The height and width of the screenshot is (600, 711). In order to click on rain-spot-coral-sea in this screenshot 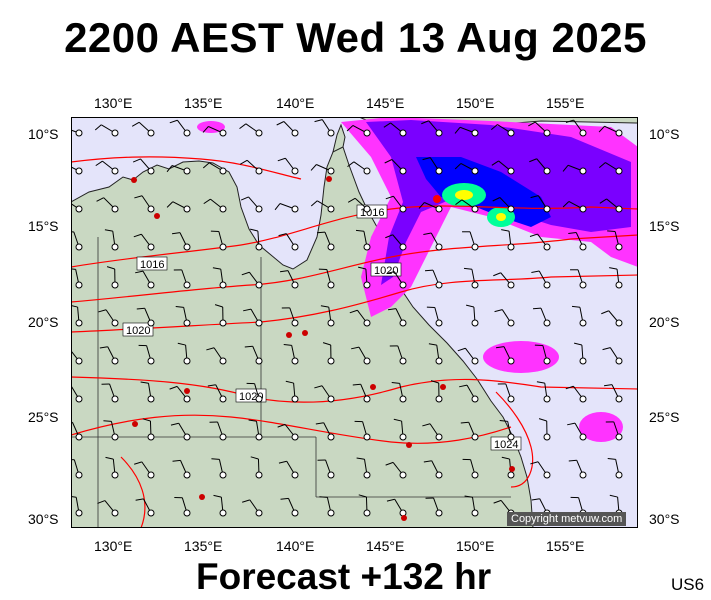, I will do `click(601, 427)`.